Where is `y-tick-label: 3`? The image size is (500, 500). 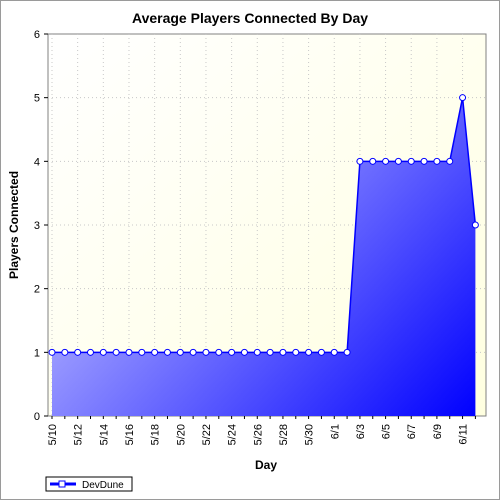 y-tick-label: 3 is located at coordinates (37, 226).